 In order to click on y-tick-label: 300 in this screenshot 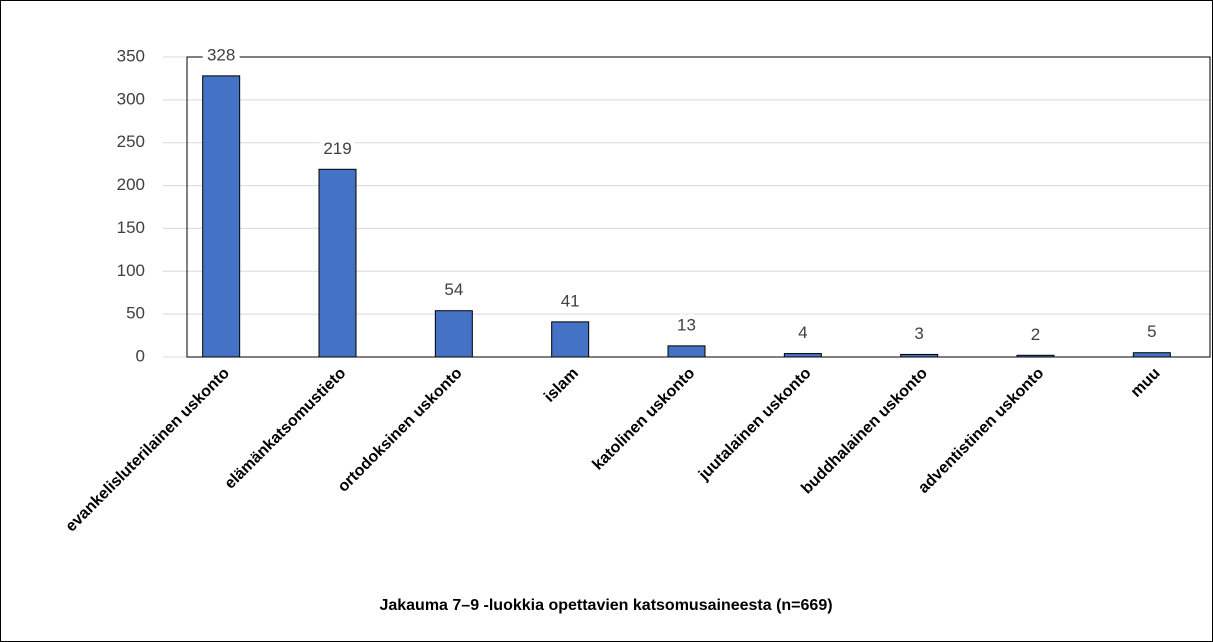, I will do `click(131, 98)`.